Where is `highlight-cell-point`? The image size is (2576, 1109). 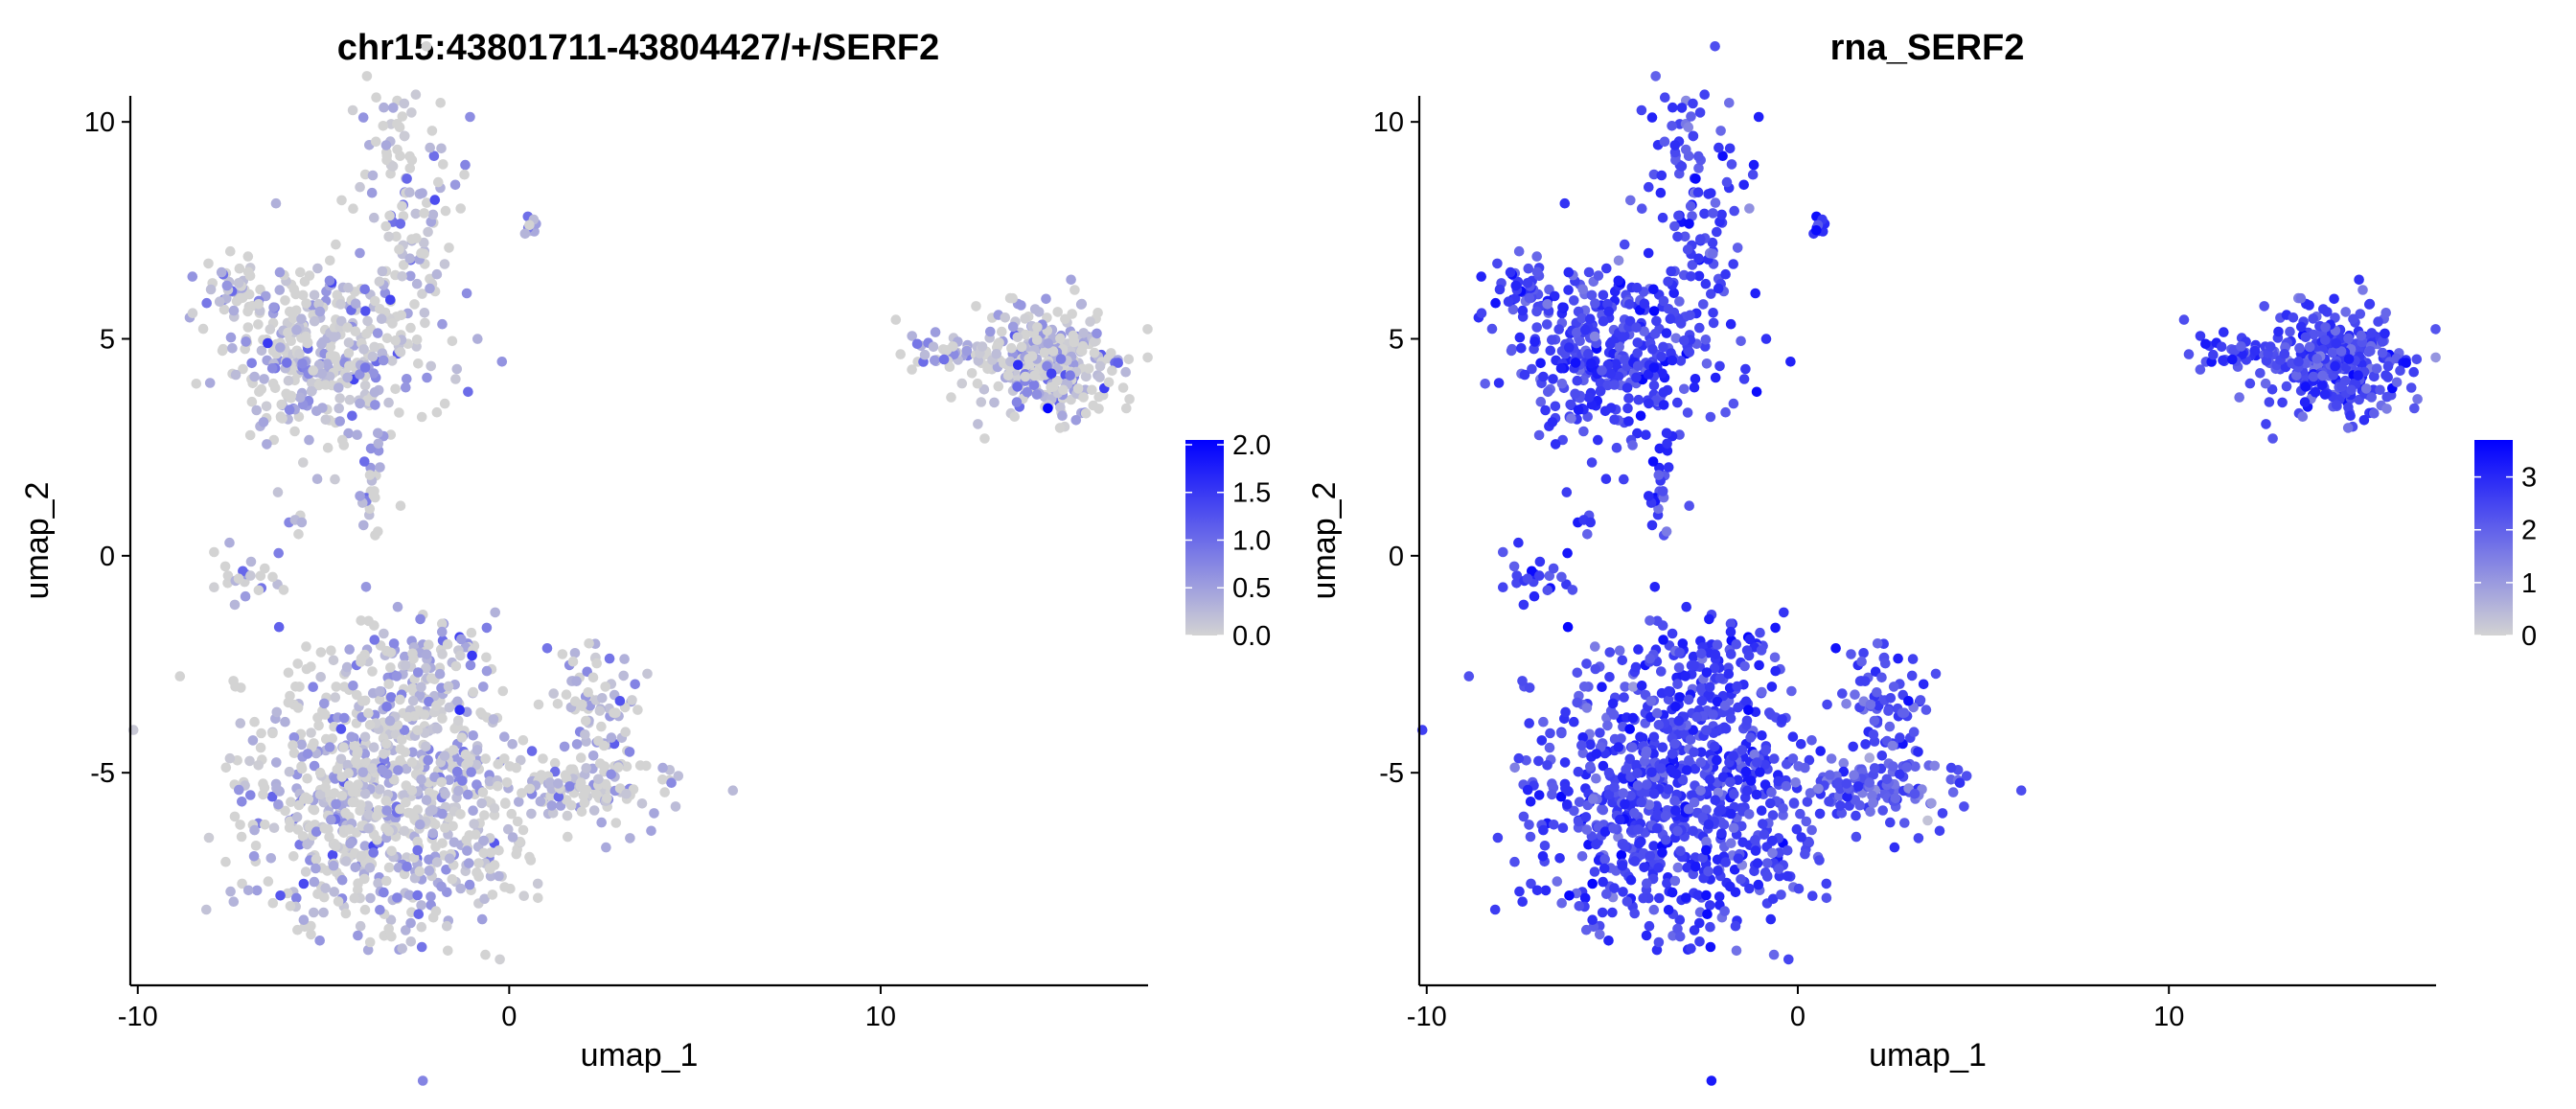 highlight-cell-point is located at coordinates (1051, 374).